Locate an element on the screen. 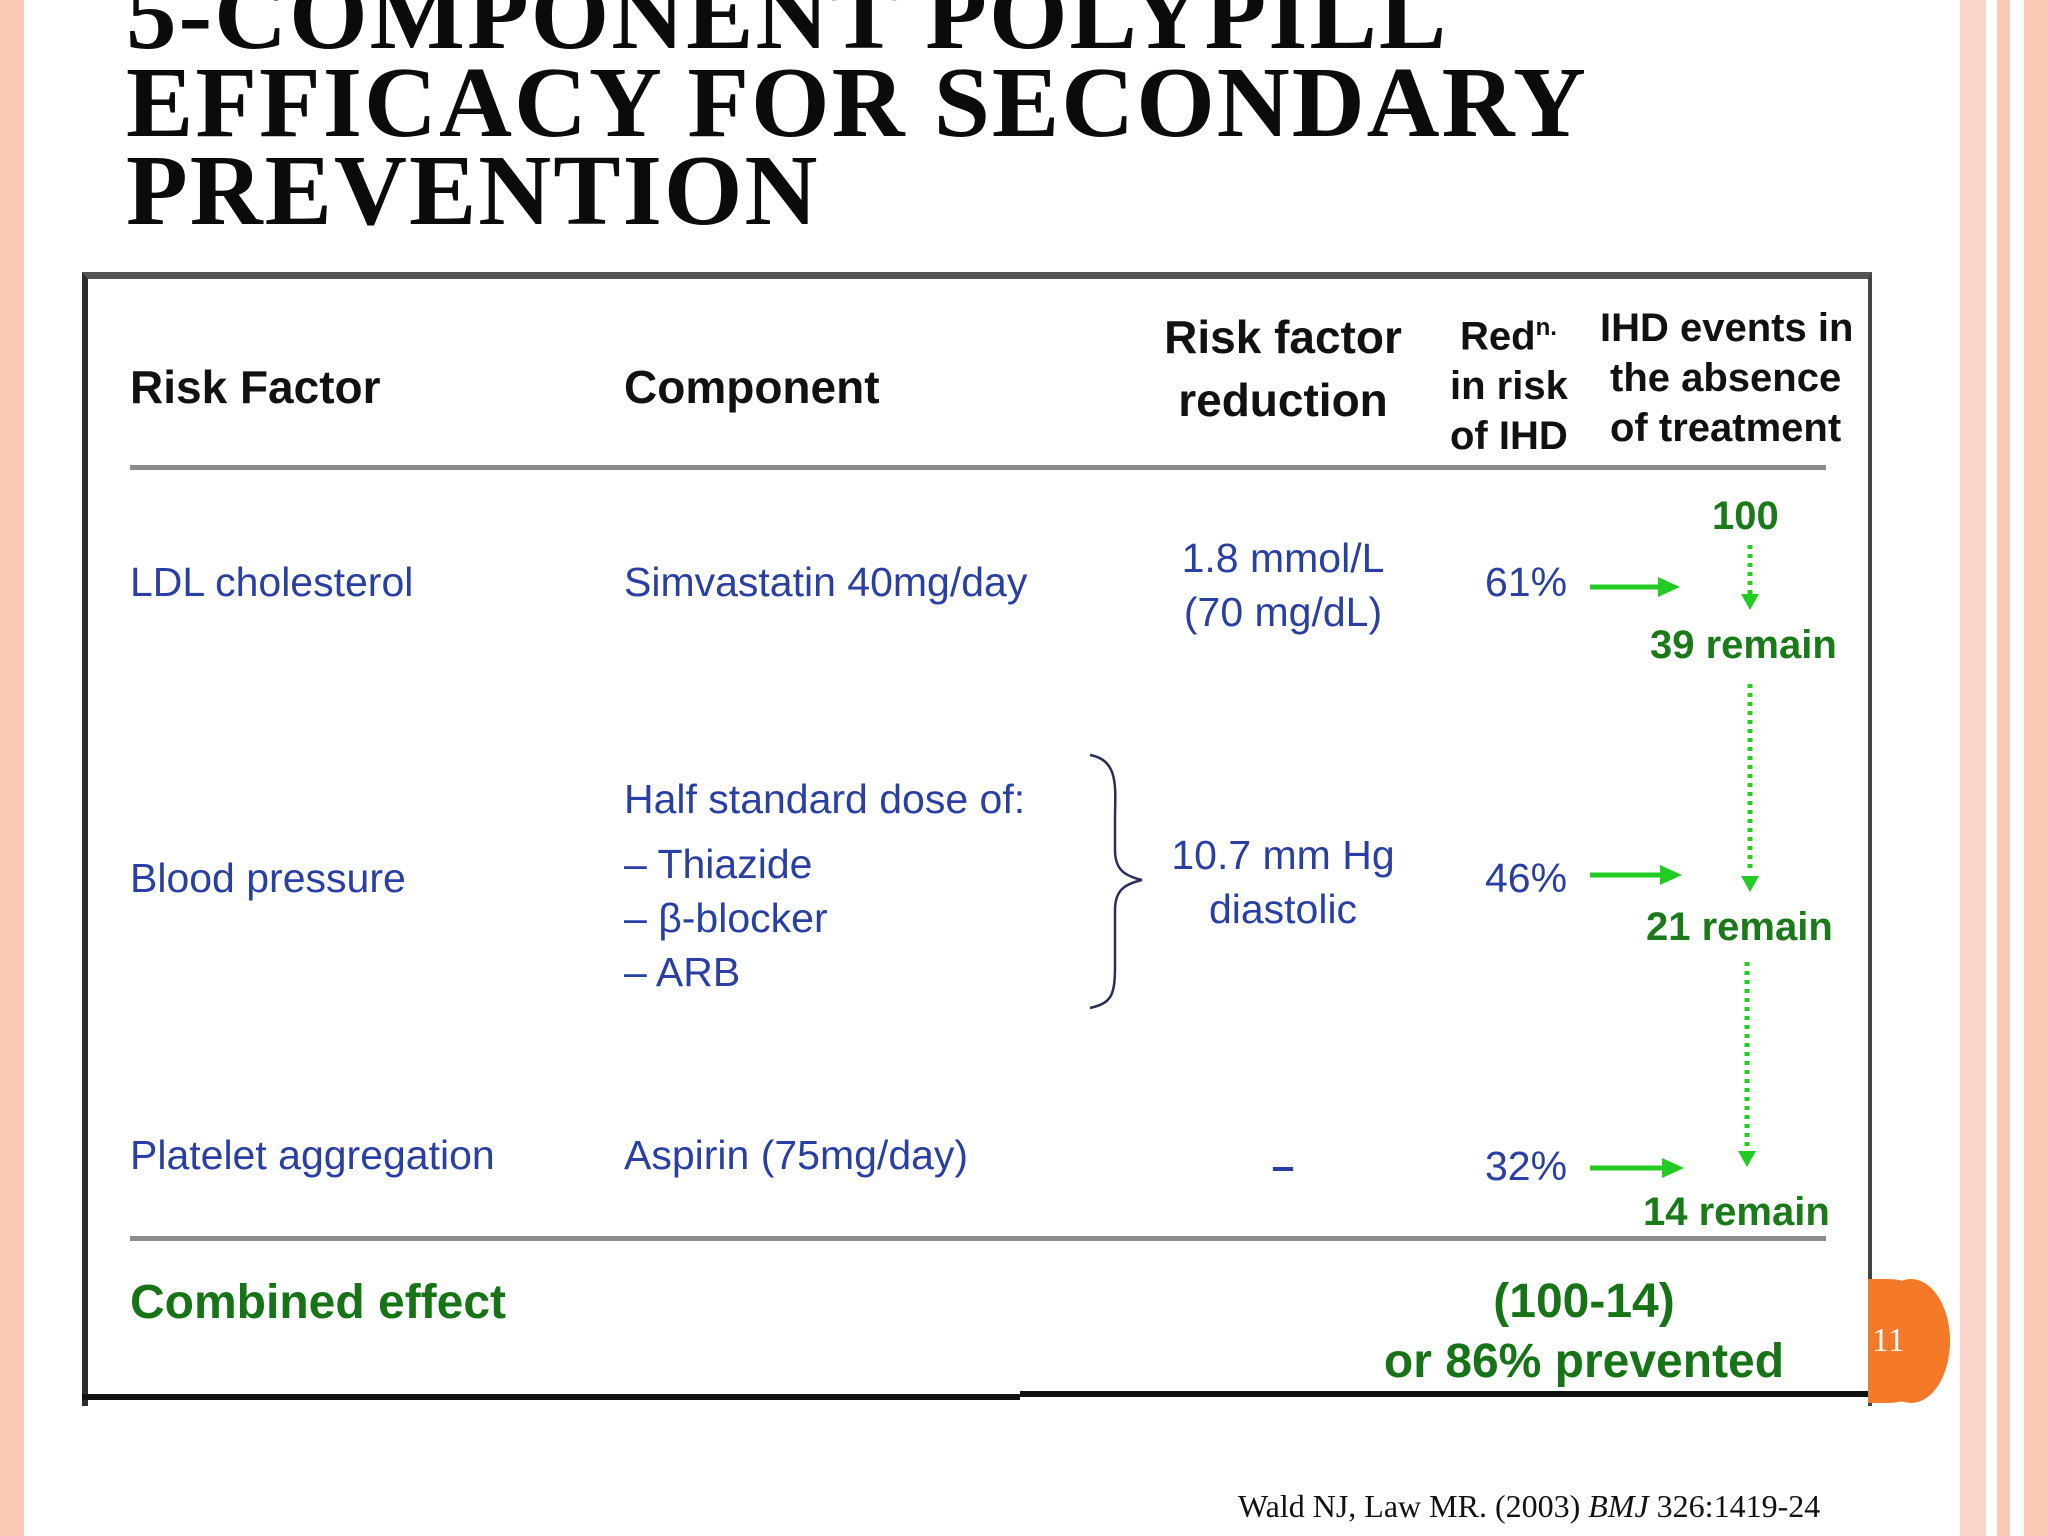 The image size is (2048, 1536). slide-title-line: EFFICACY FOR SECONDARY is located at coordinates (857, 102).